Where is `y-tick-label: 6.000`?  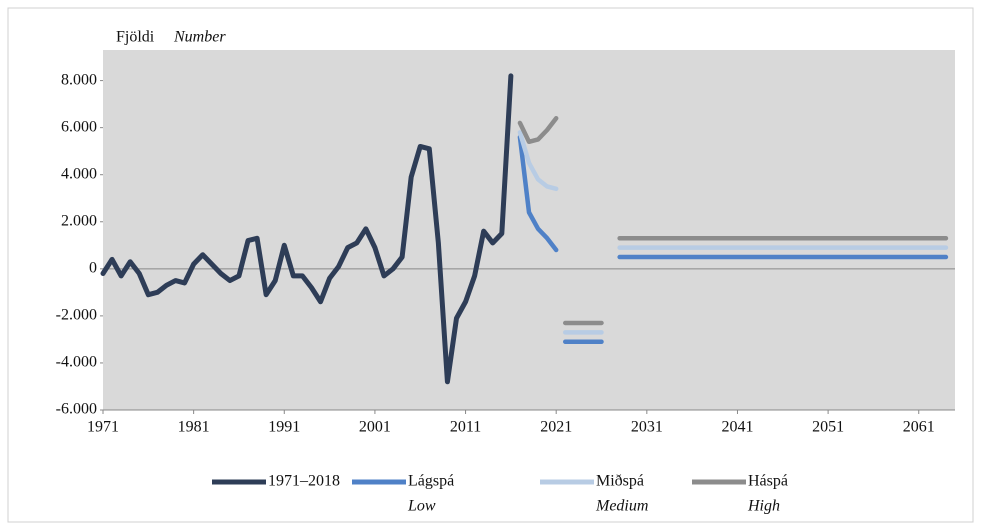
y-tick-label: 6.000 is located at coordinates (79, 126).